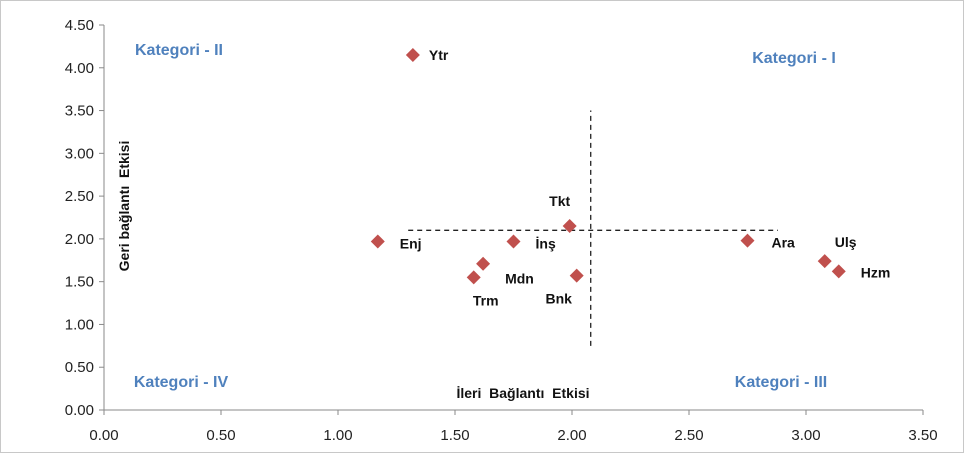  I want to click on y-tick-label: 2.00, so click(79, 239).